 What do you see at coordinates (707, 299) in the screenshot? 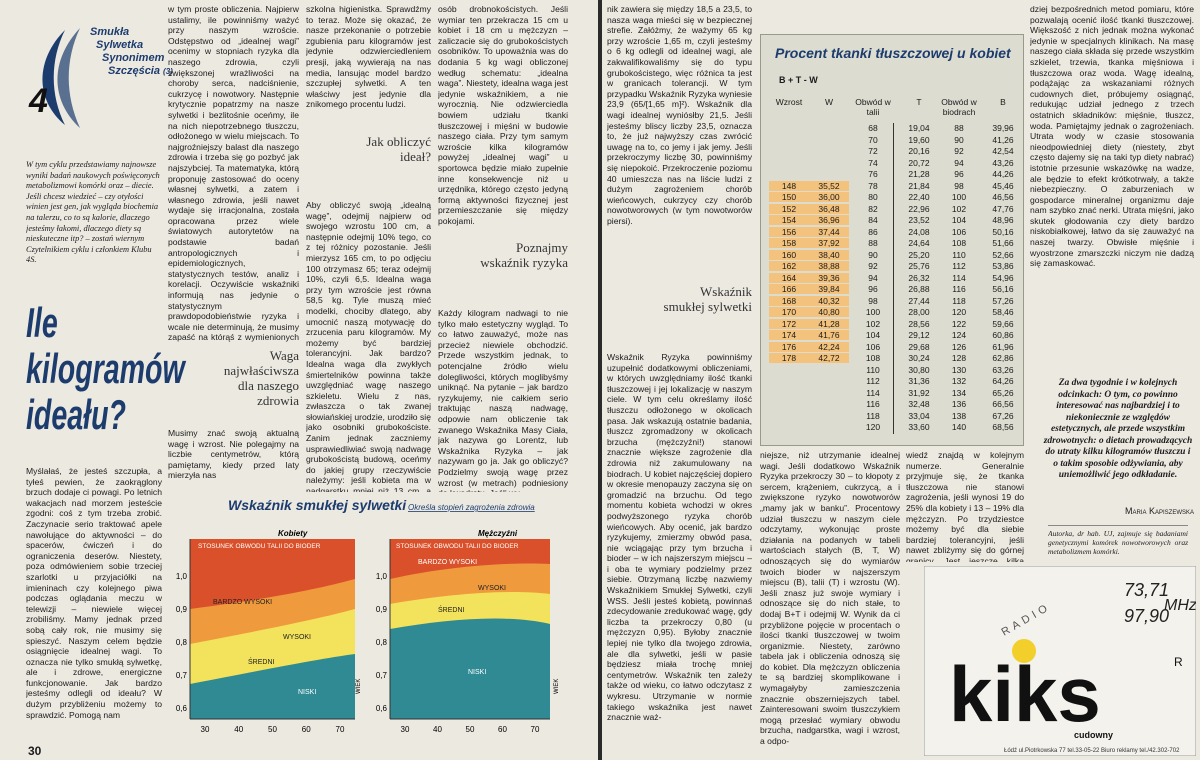
I see `subheading: Wskaźnik smukłej sylwetki` at bounding box center [707, 299].